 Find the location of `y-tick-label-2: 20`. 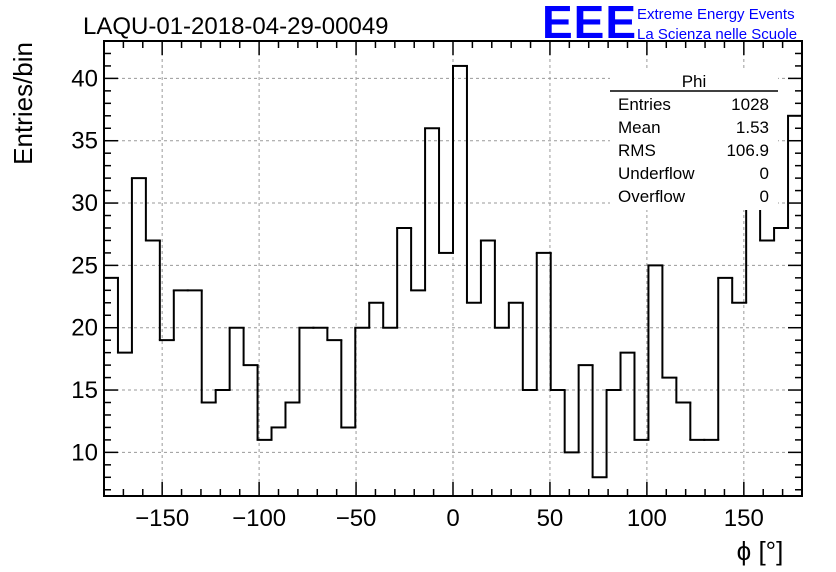

y-tick-label-2: 20 is located at coordinates (84, 328).